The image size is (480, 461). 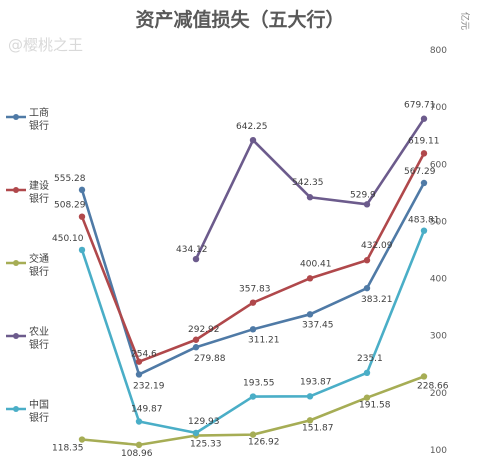 I want to click on chart-title: 资产减值损失（五大行）, so click(x=239, y=19).